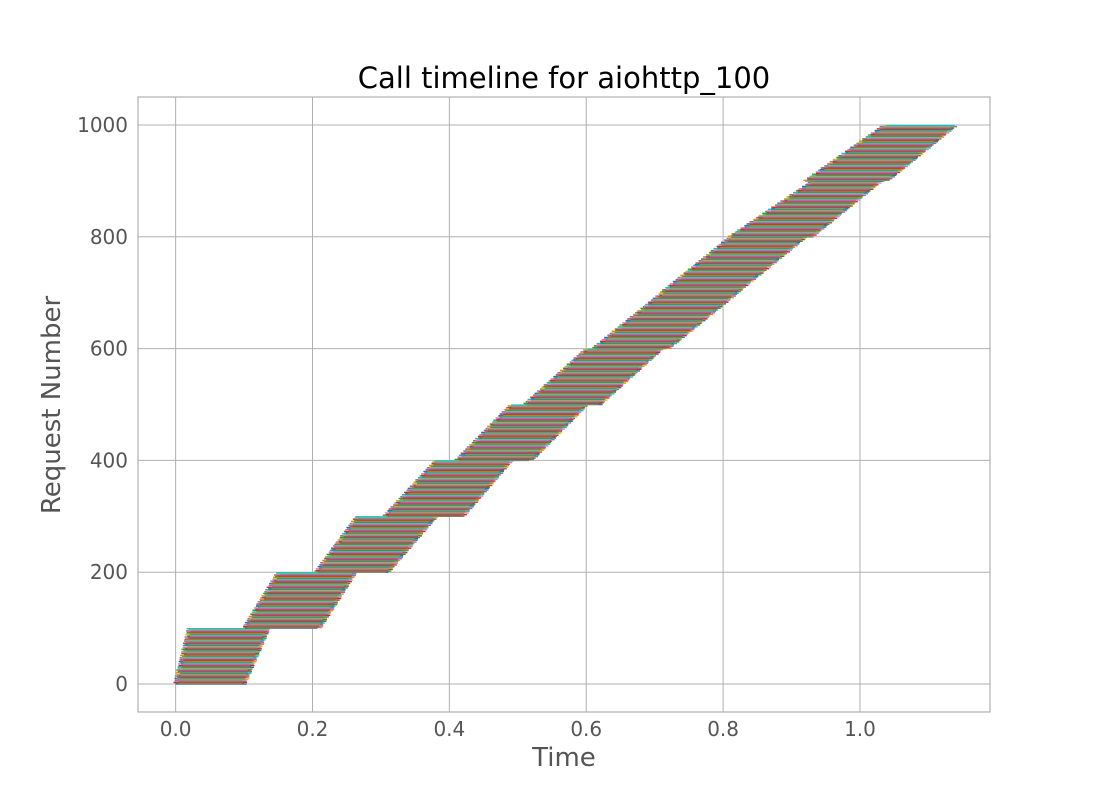 This screenshot has width=1100, height=800. What do you see at coordinates (449, 729) in the screenshot?
I see `x-tick-label: 0.4` at bounding box center [449, 729].